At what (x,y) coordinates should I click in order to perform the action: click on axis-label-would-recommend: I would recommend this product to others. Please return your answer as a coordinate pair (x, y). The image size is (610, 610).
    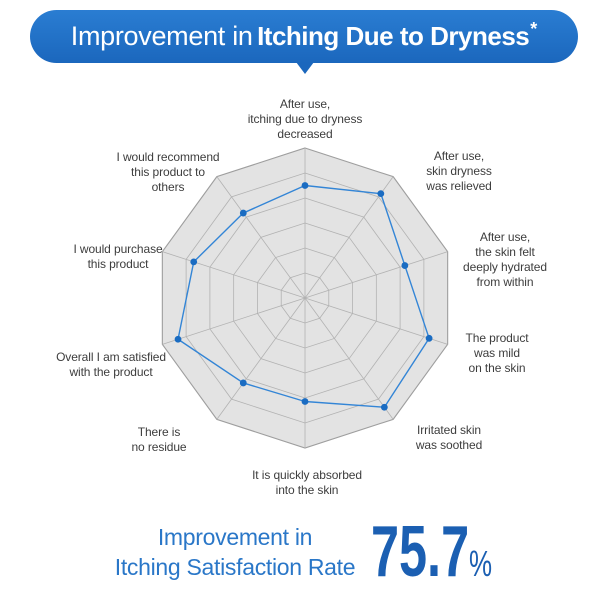
    Looking at the image, I should click on (168, 172).